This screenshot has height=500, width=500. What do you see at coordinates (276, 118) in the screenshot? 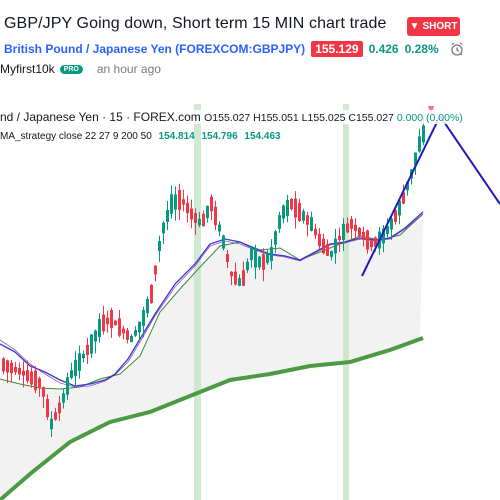
I see `legend-high: H155.051` at bounding box center [276, 118].